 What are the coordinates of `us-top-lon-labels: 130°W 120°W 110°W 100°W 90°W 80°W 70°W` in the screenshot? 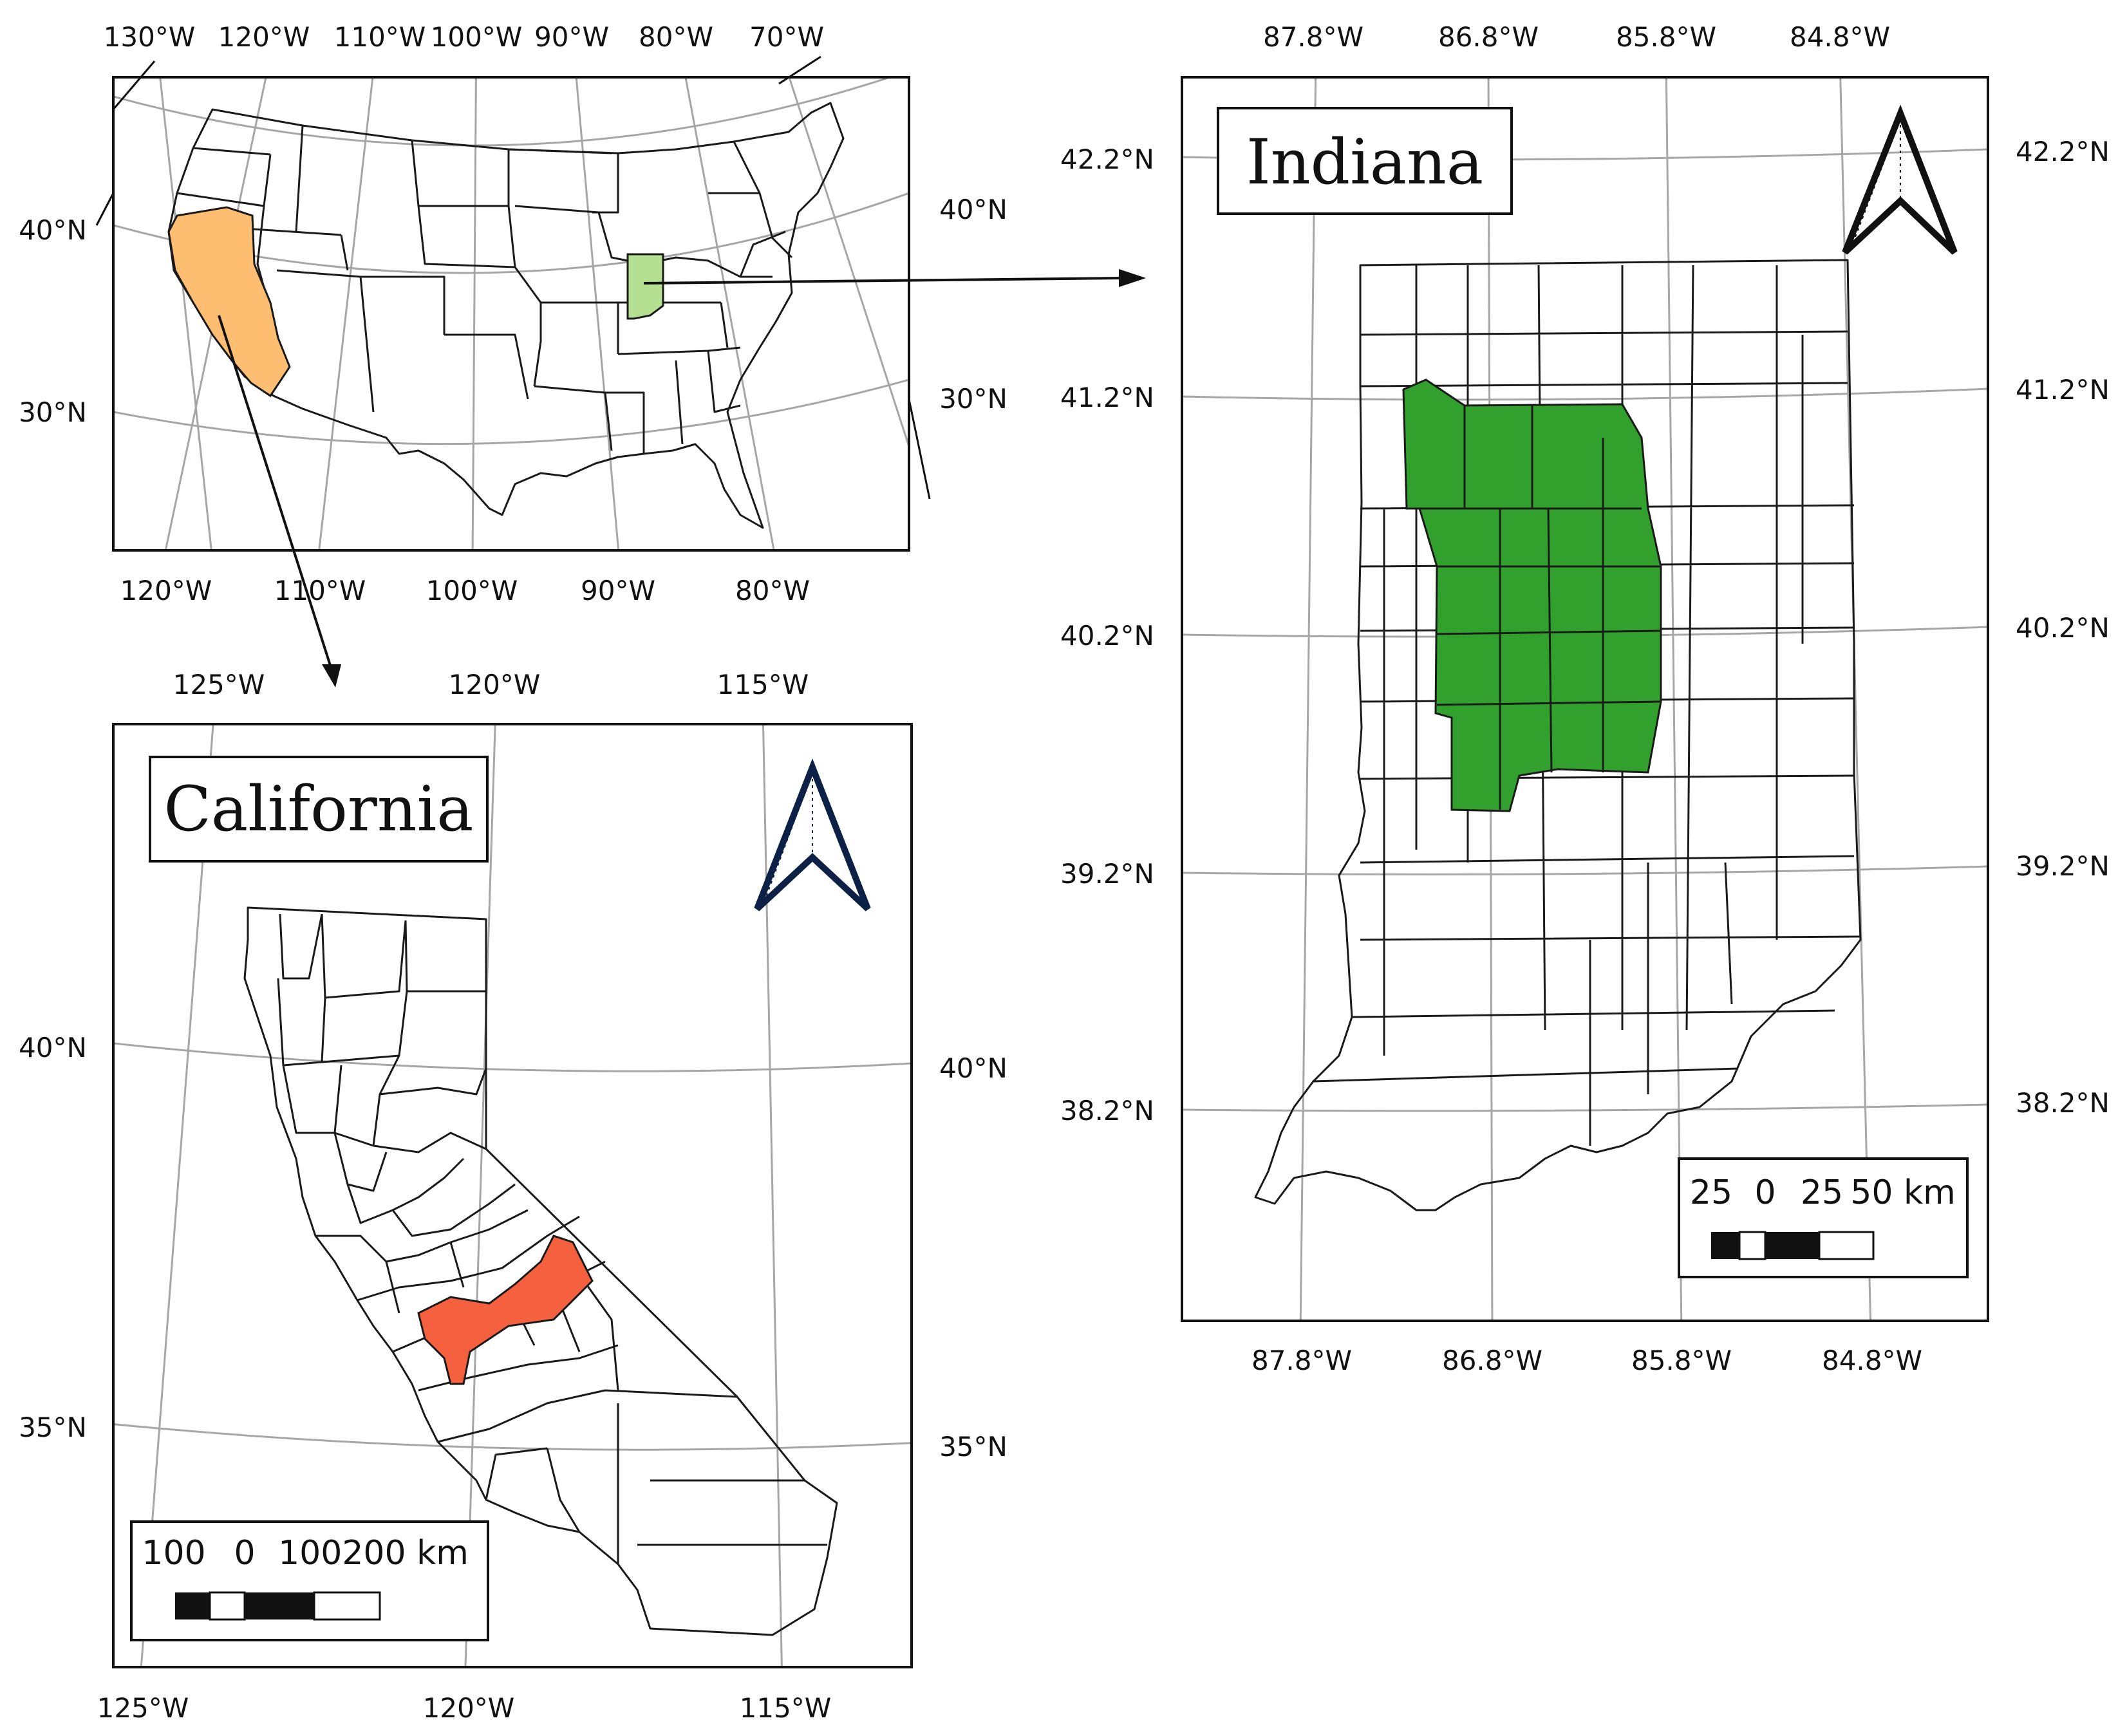 It's located at (464, 37).